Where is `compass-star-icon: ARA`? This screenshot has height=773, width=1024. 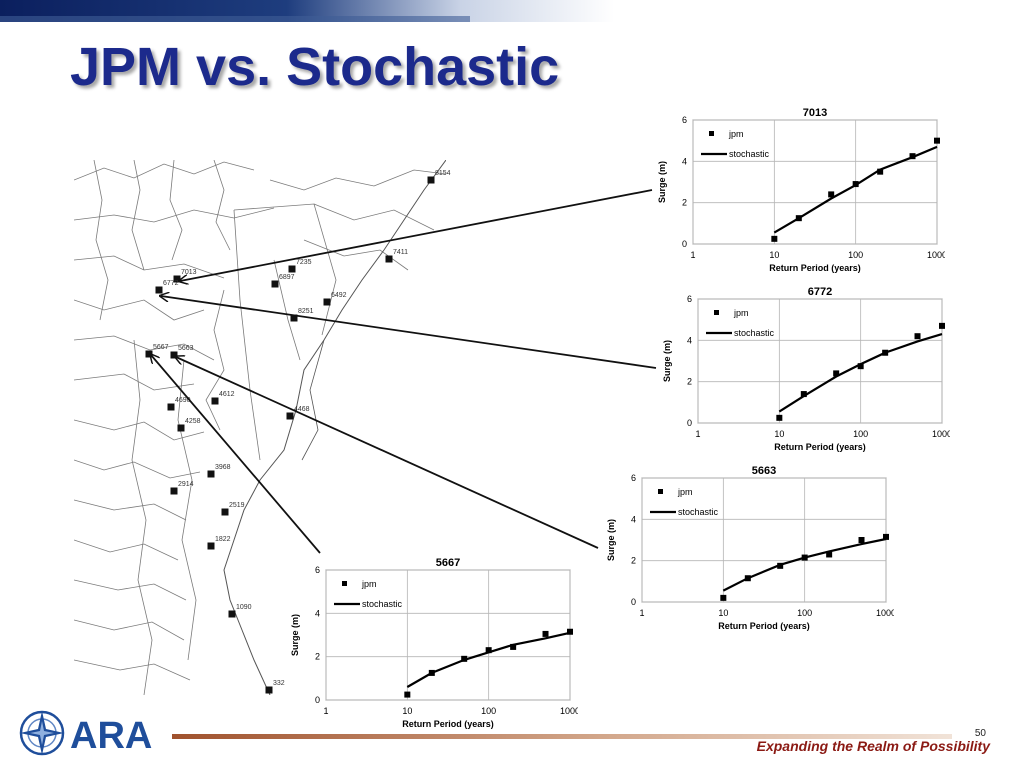
compass-star-icon: ARA is located at coordinates (85, 733).